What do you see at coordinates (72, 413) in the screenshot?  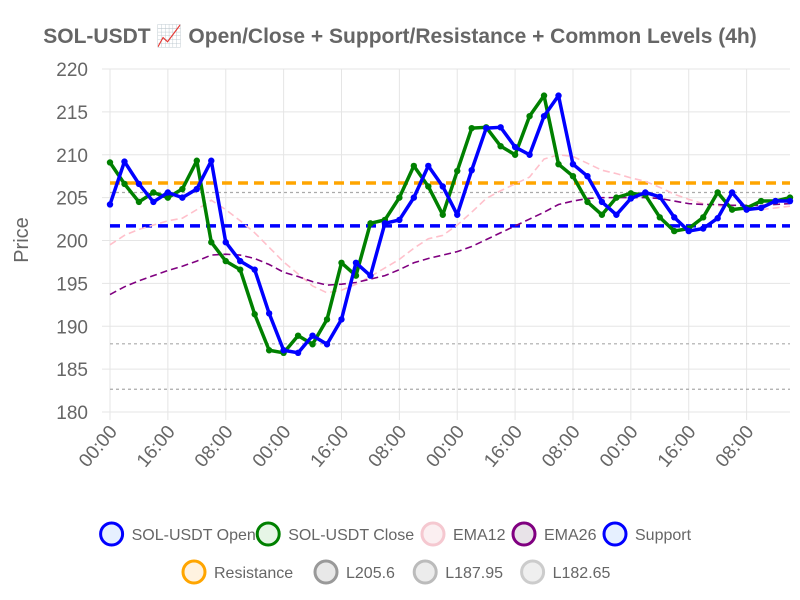 I see `y-tick-label: 180` at bounding box center [72, 413].